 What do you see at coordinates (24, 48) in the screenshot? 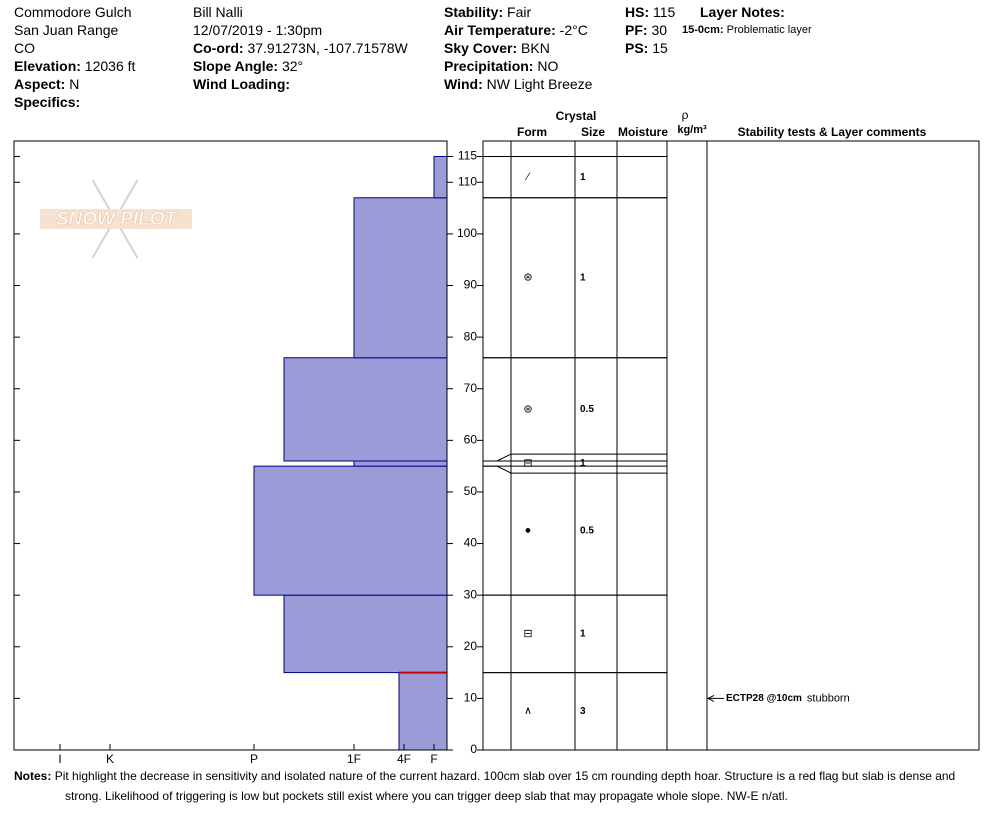
I see `header-field: CO` at bounding box center [24, 48].